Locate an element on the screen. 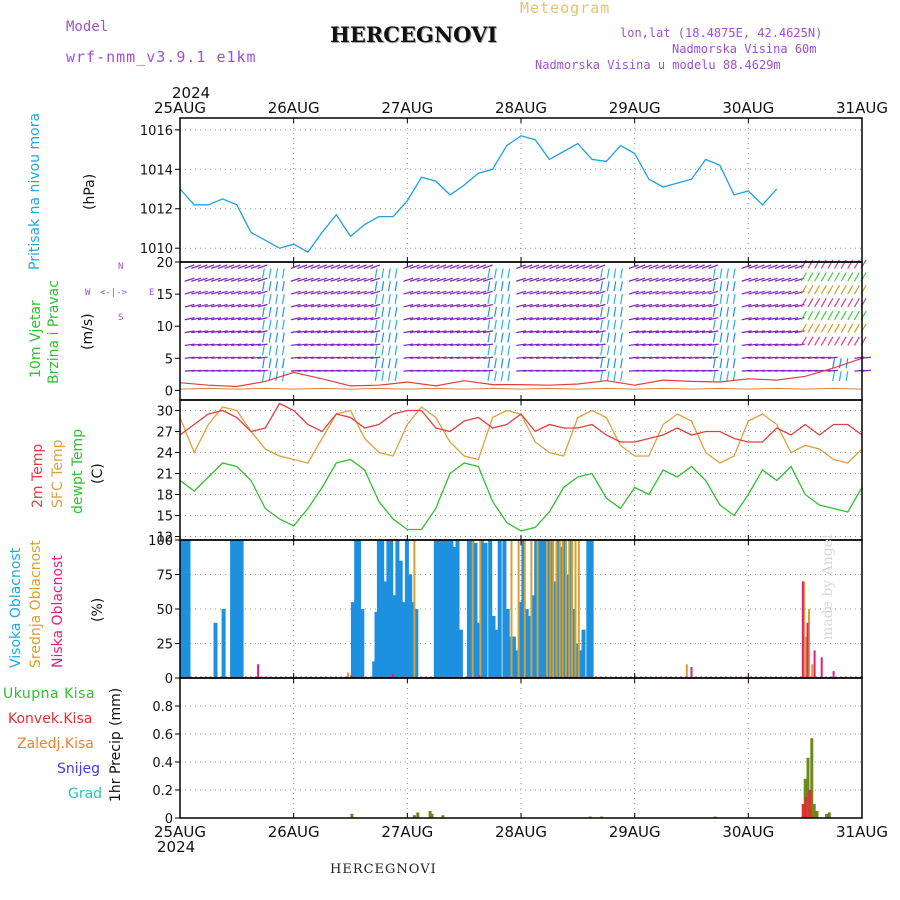  wind-ylabel-1: 10m Vjetar is located at coordinates (36, 339).